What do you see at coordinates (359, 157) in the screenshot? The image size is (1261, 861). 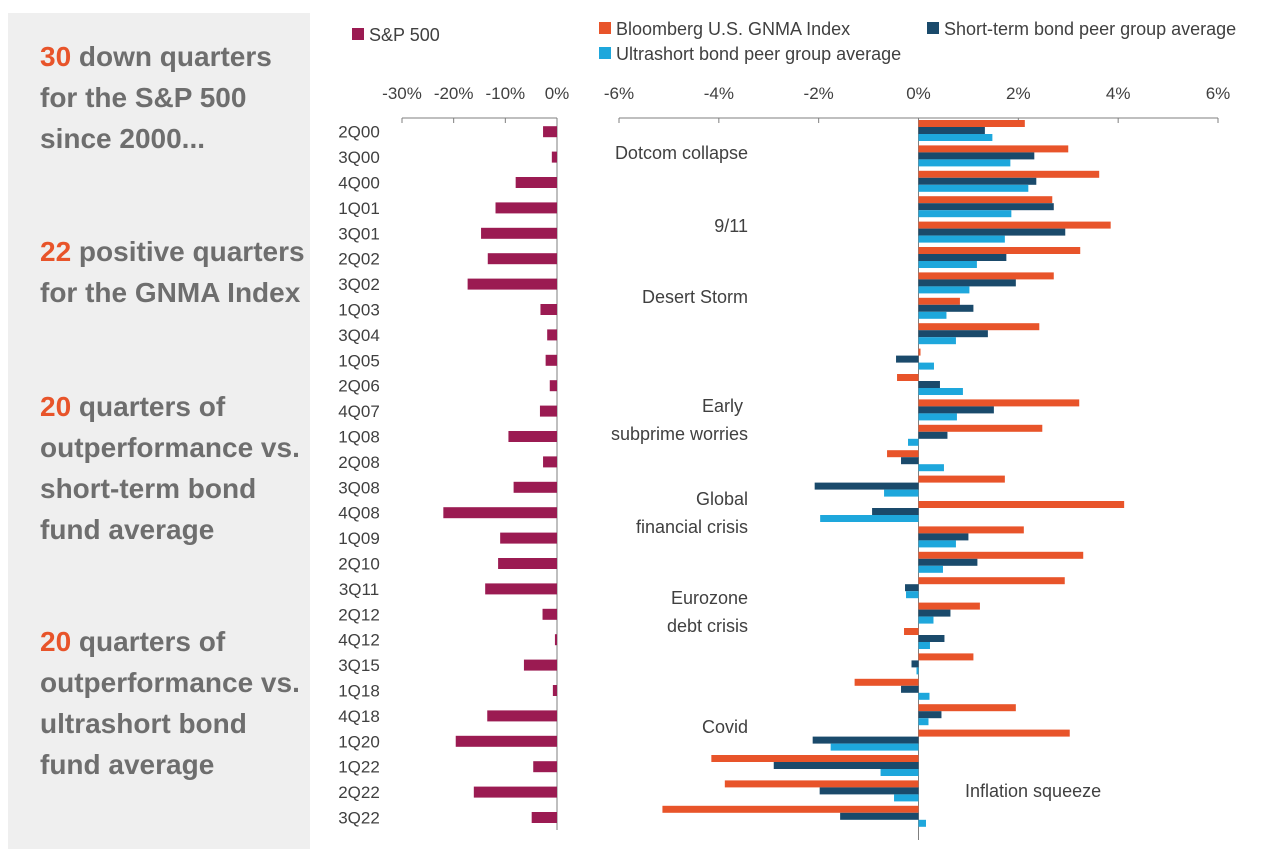 I see `quarter-label: 3Q00` at bounding box center [359, 157].